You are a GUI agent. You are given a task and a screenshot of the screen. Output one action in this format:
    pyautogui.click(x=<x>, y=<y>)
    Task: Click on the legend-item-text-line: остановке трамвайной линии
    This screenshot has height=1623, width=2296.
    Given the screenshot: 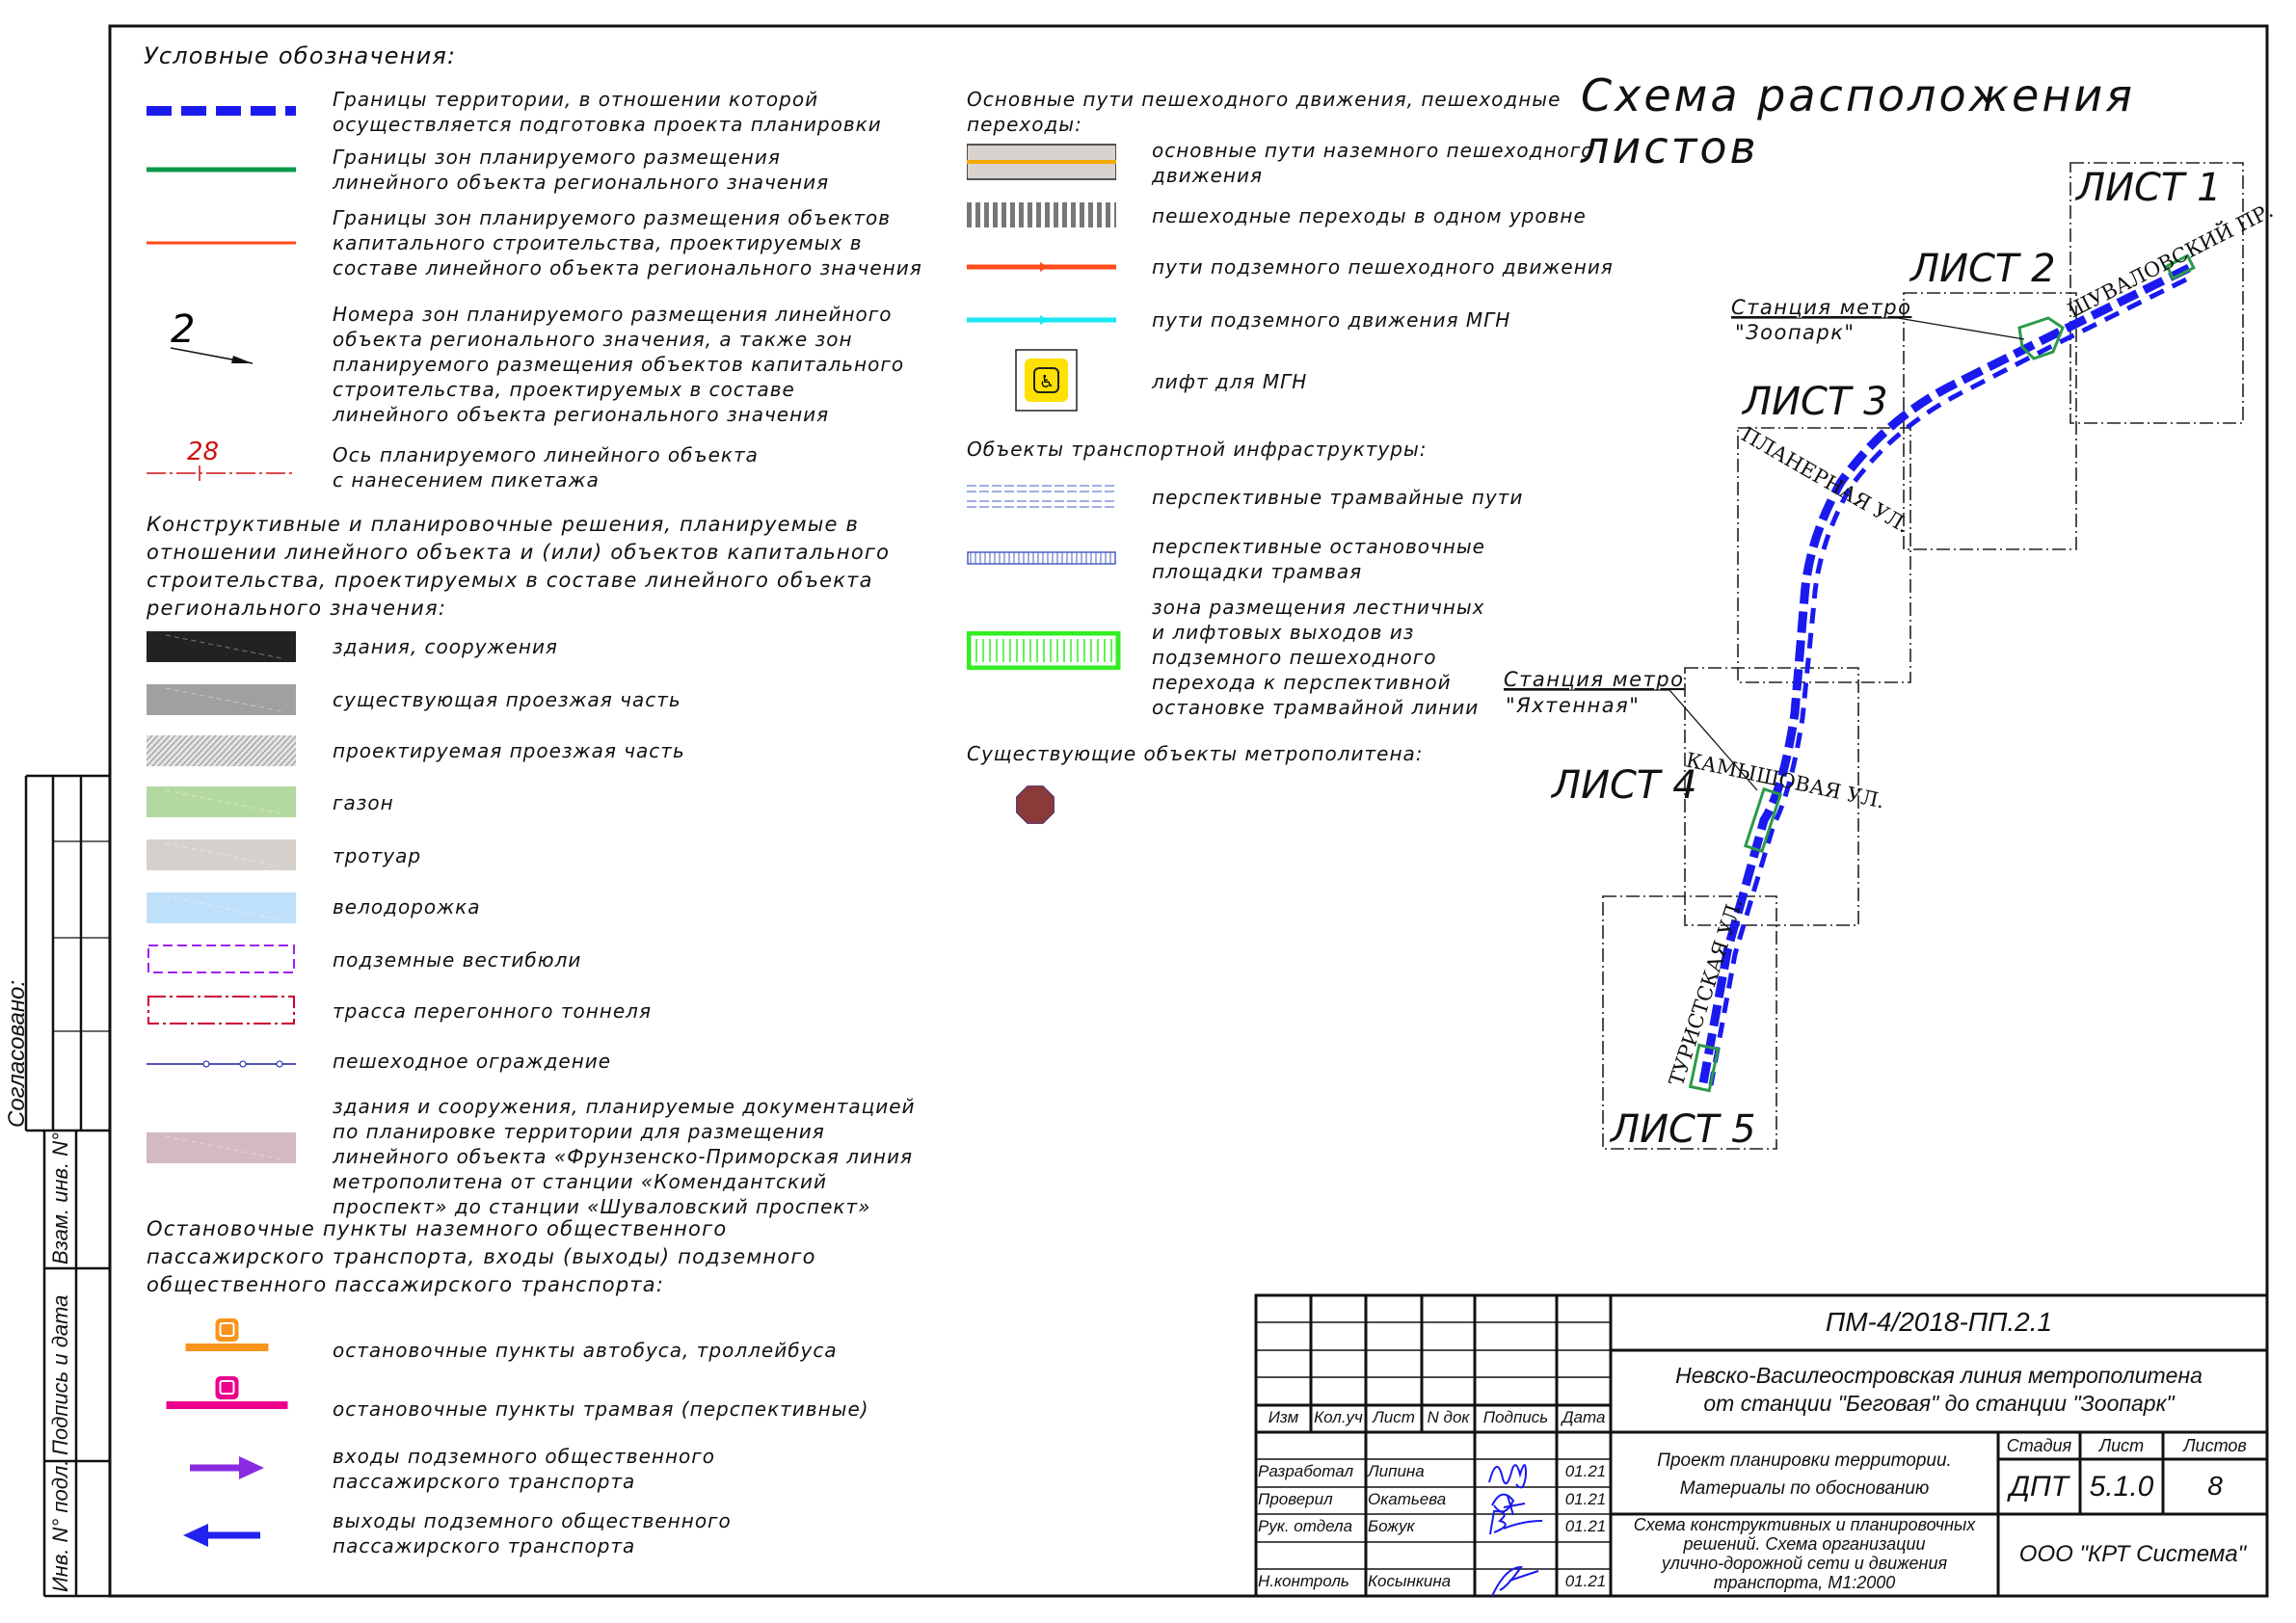 What is the action you would take?
    pyautogui.click(x=1316, y=707)
    